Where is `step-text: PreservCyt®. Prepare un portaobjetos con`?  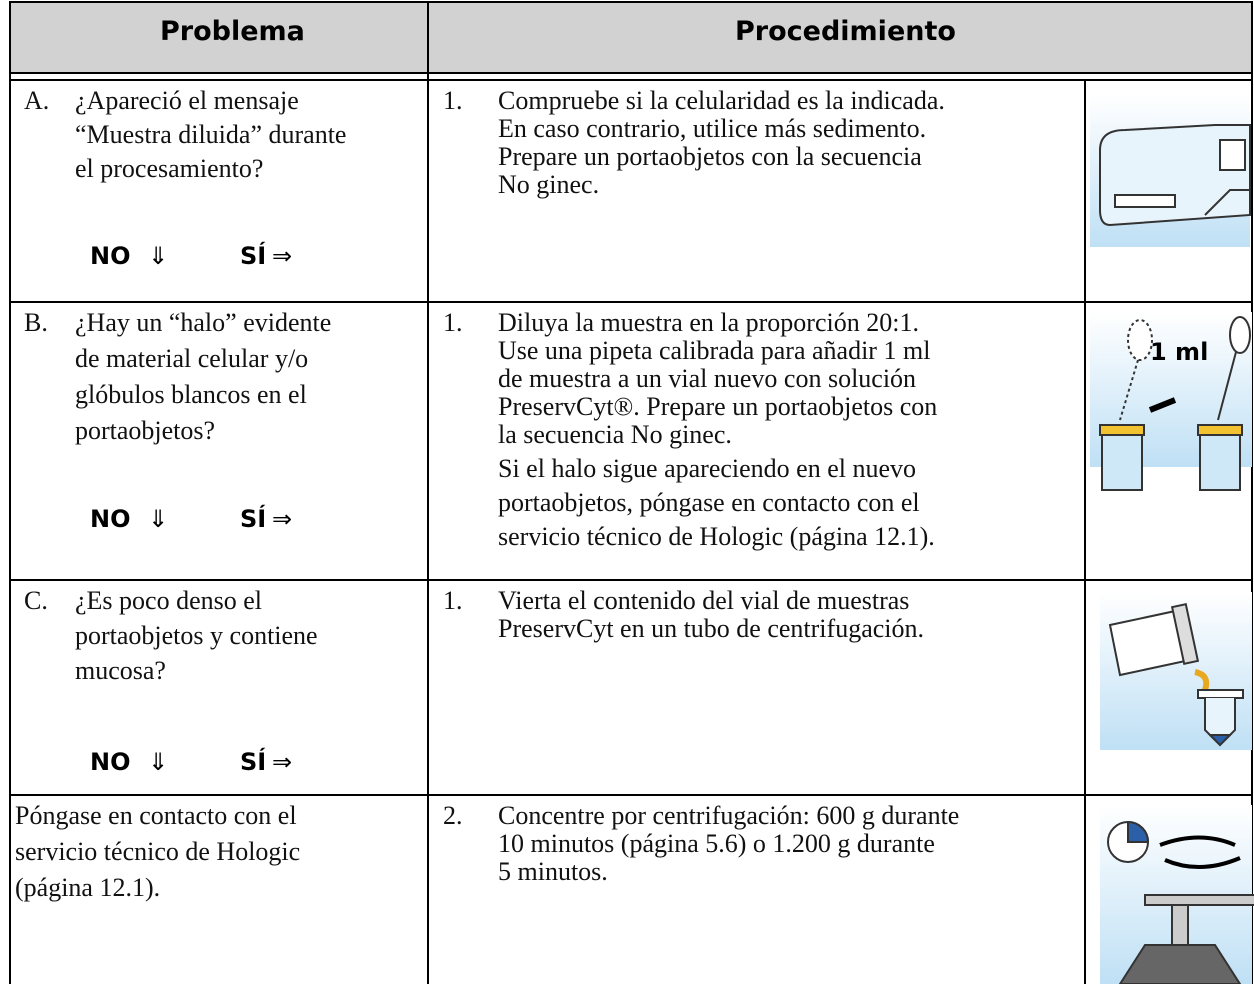 step-text: PreservCyt®. Prepare un portaobjetos con is located at coordinates (718, 406).